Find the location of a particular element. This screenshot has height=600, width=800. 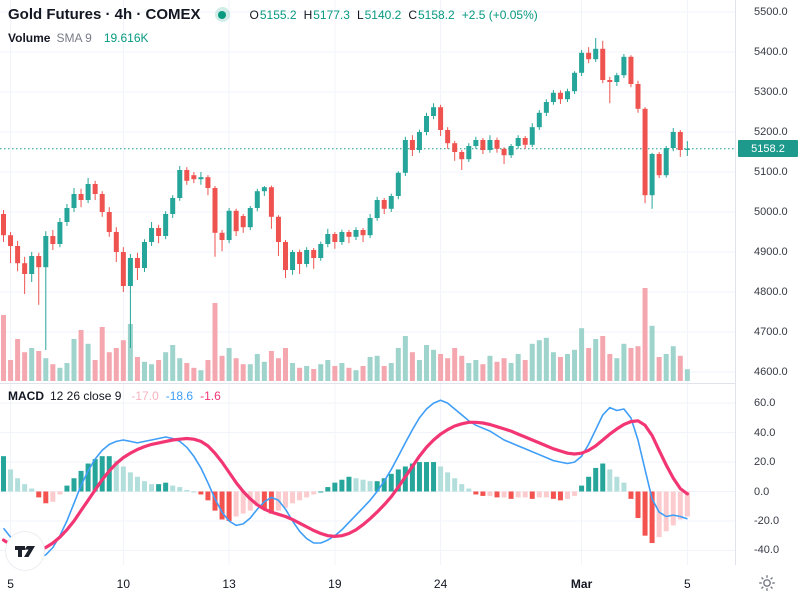

tradingview-logo is located at coordinates (25, 551).